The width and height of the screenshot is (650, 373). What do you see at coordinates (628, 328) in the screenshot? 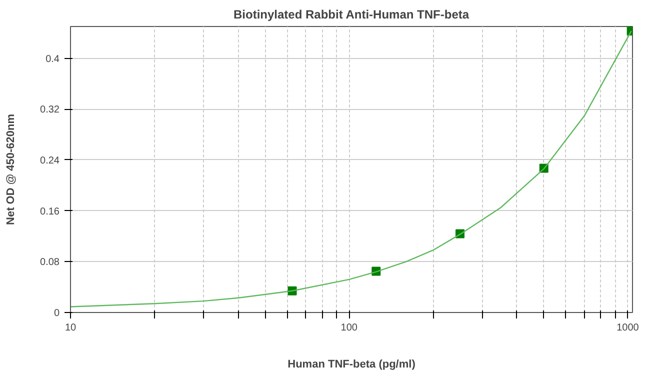
I see `x-tick-label: 1000` at bounding box center [628, 328].